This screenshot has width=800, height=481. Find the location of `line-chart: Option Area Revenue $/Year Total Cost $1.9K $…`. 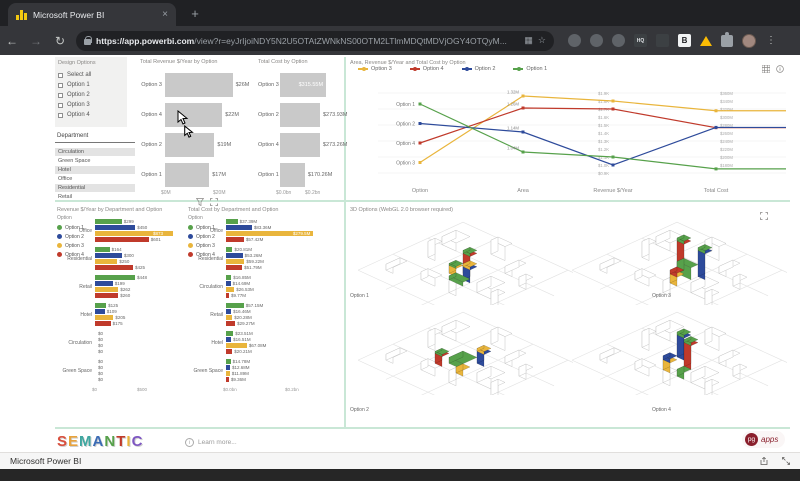

line-chart: Option Area Revenue $/Year Total Cost $1.9K $… is located at coordinates (569, 139).